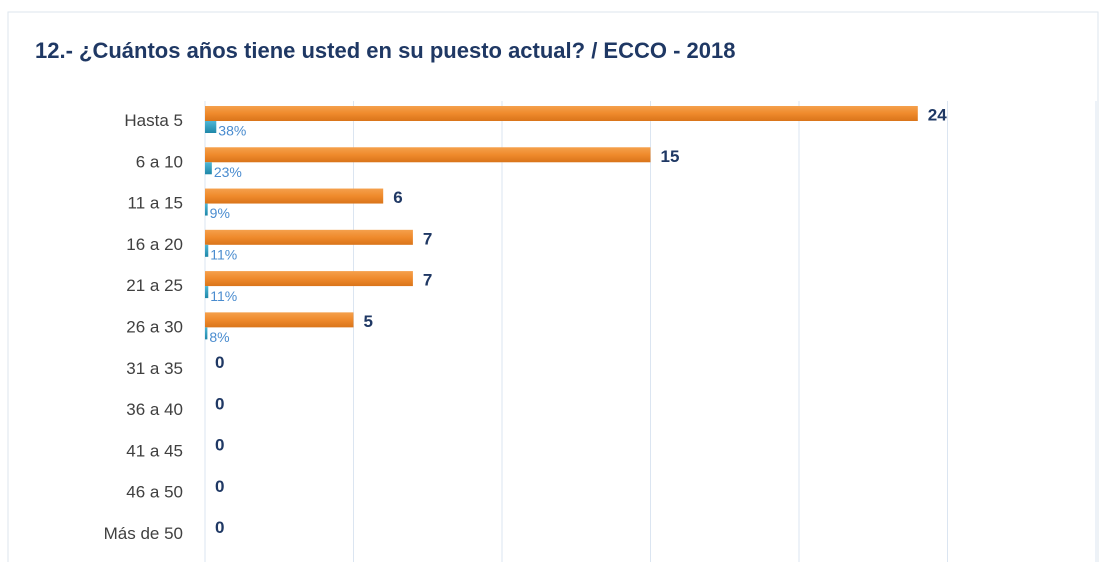 This screenshot has height=562, width=1099. What do you see at coordinates (228, 172) in the screenshot?
I see `data-label: 23%` at bounding box center [228, 172].